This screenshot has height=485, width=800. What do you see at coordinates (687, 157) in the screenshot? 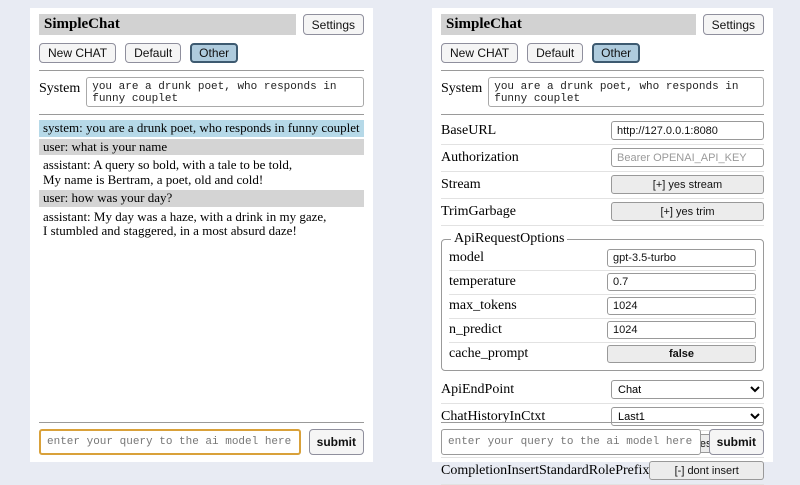
I see `authorization-input` at bounding box center [687, 157].